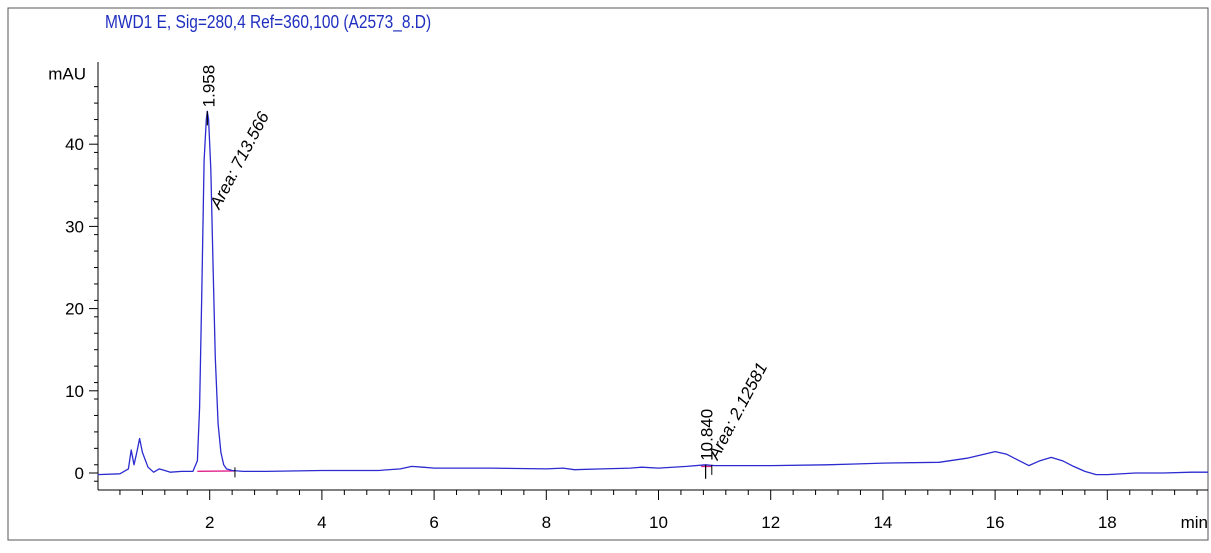  What do you see at coordinates (770, 522) in the screenshot?
I see `x-tick-label: 12` at bounding box center [770, 522].